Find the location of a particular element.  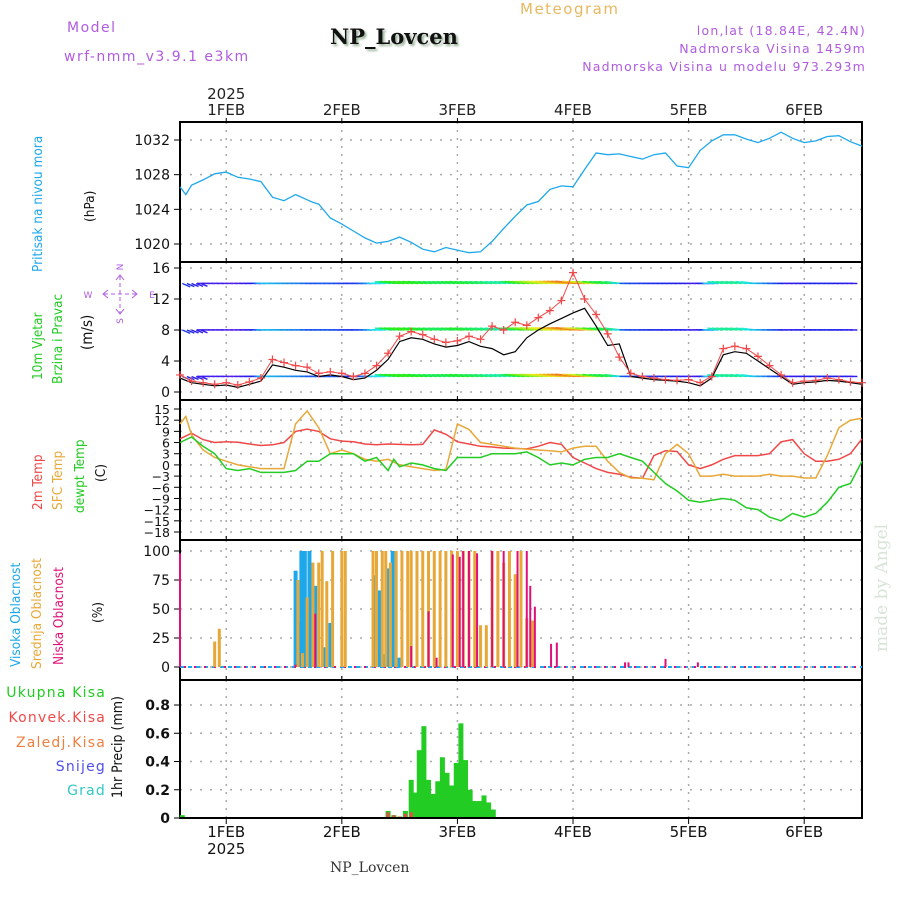

footer-station: NP_Lovcen is located at coordinates (370, 868).